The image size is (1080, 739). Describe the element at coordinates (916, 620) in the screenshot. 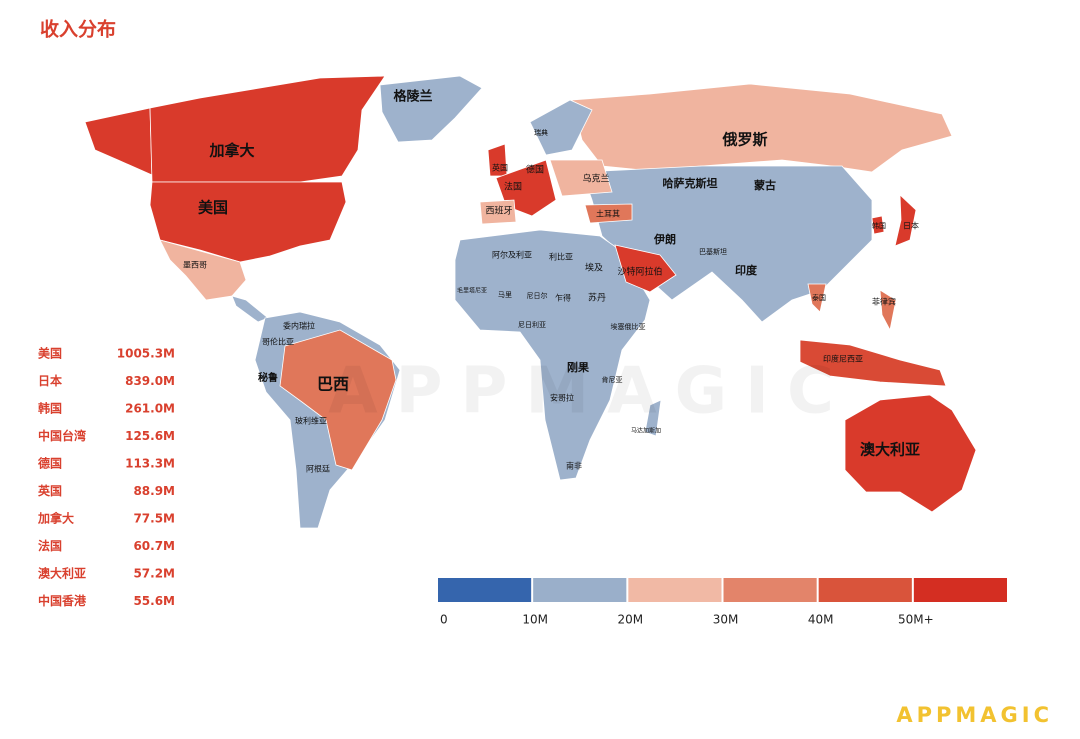

I see `legend-label: 50M+` at that location.